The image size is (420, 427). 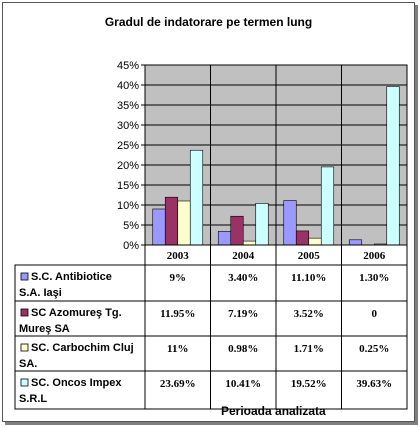 What do you see at coordinates (308, 278) in the screenshot?
I see `data-label: 11.10%` at bounding box center [308, 278].